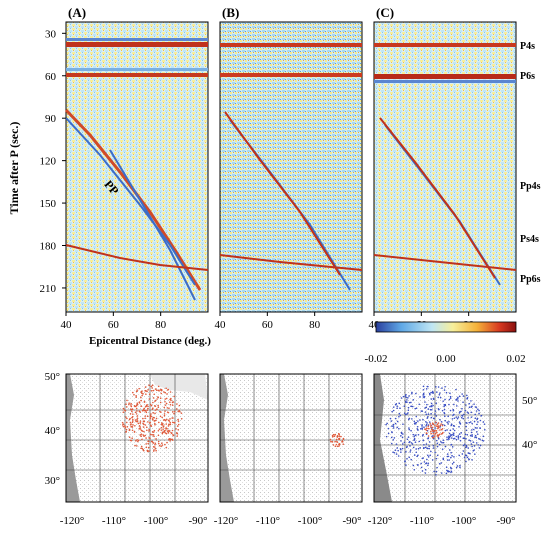 The image size is (550, 536). What do you see at coordinates (114, 521) in the screenshot?
I see `longitude-tick-label: -110°` at bounding box center [114, 521].